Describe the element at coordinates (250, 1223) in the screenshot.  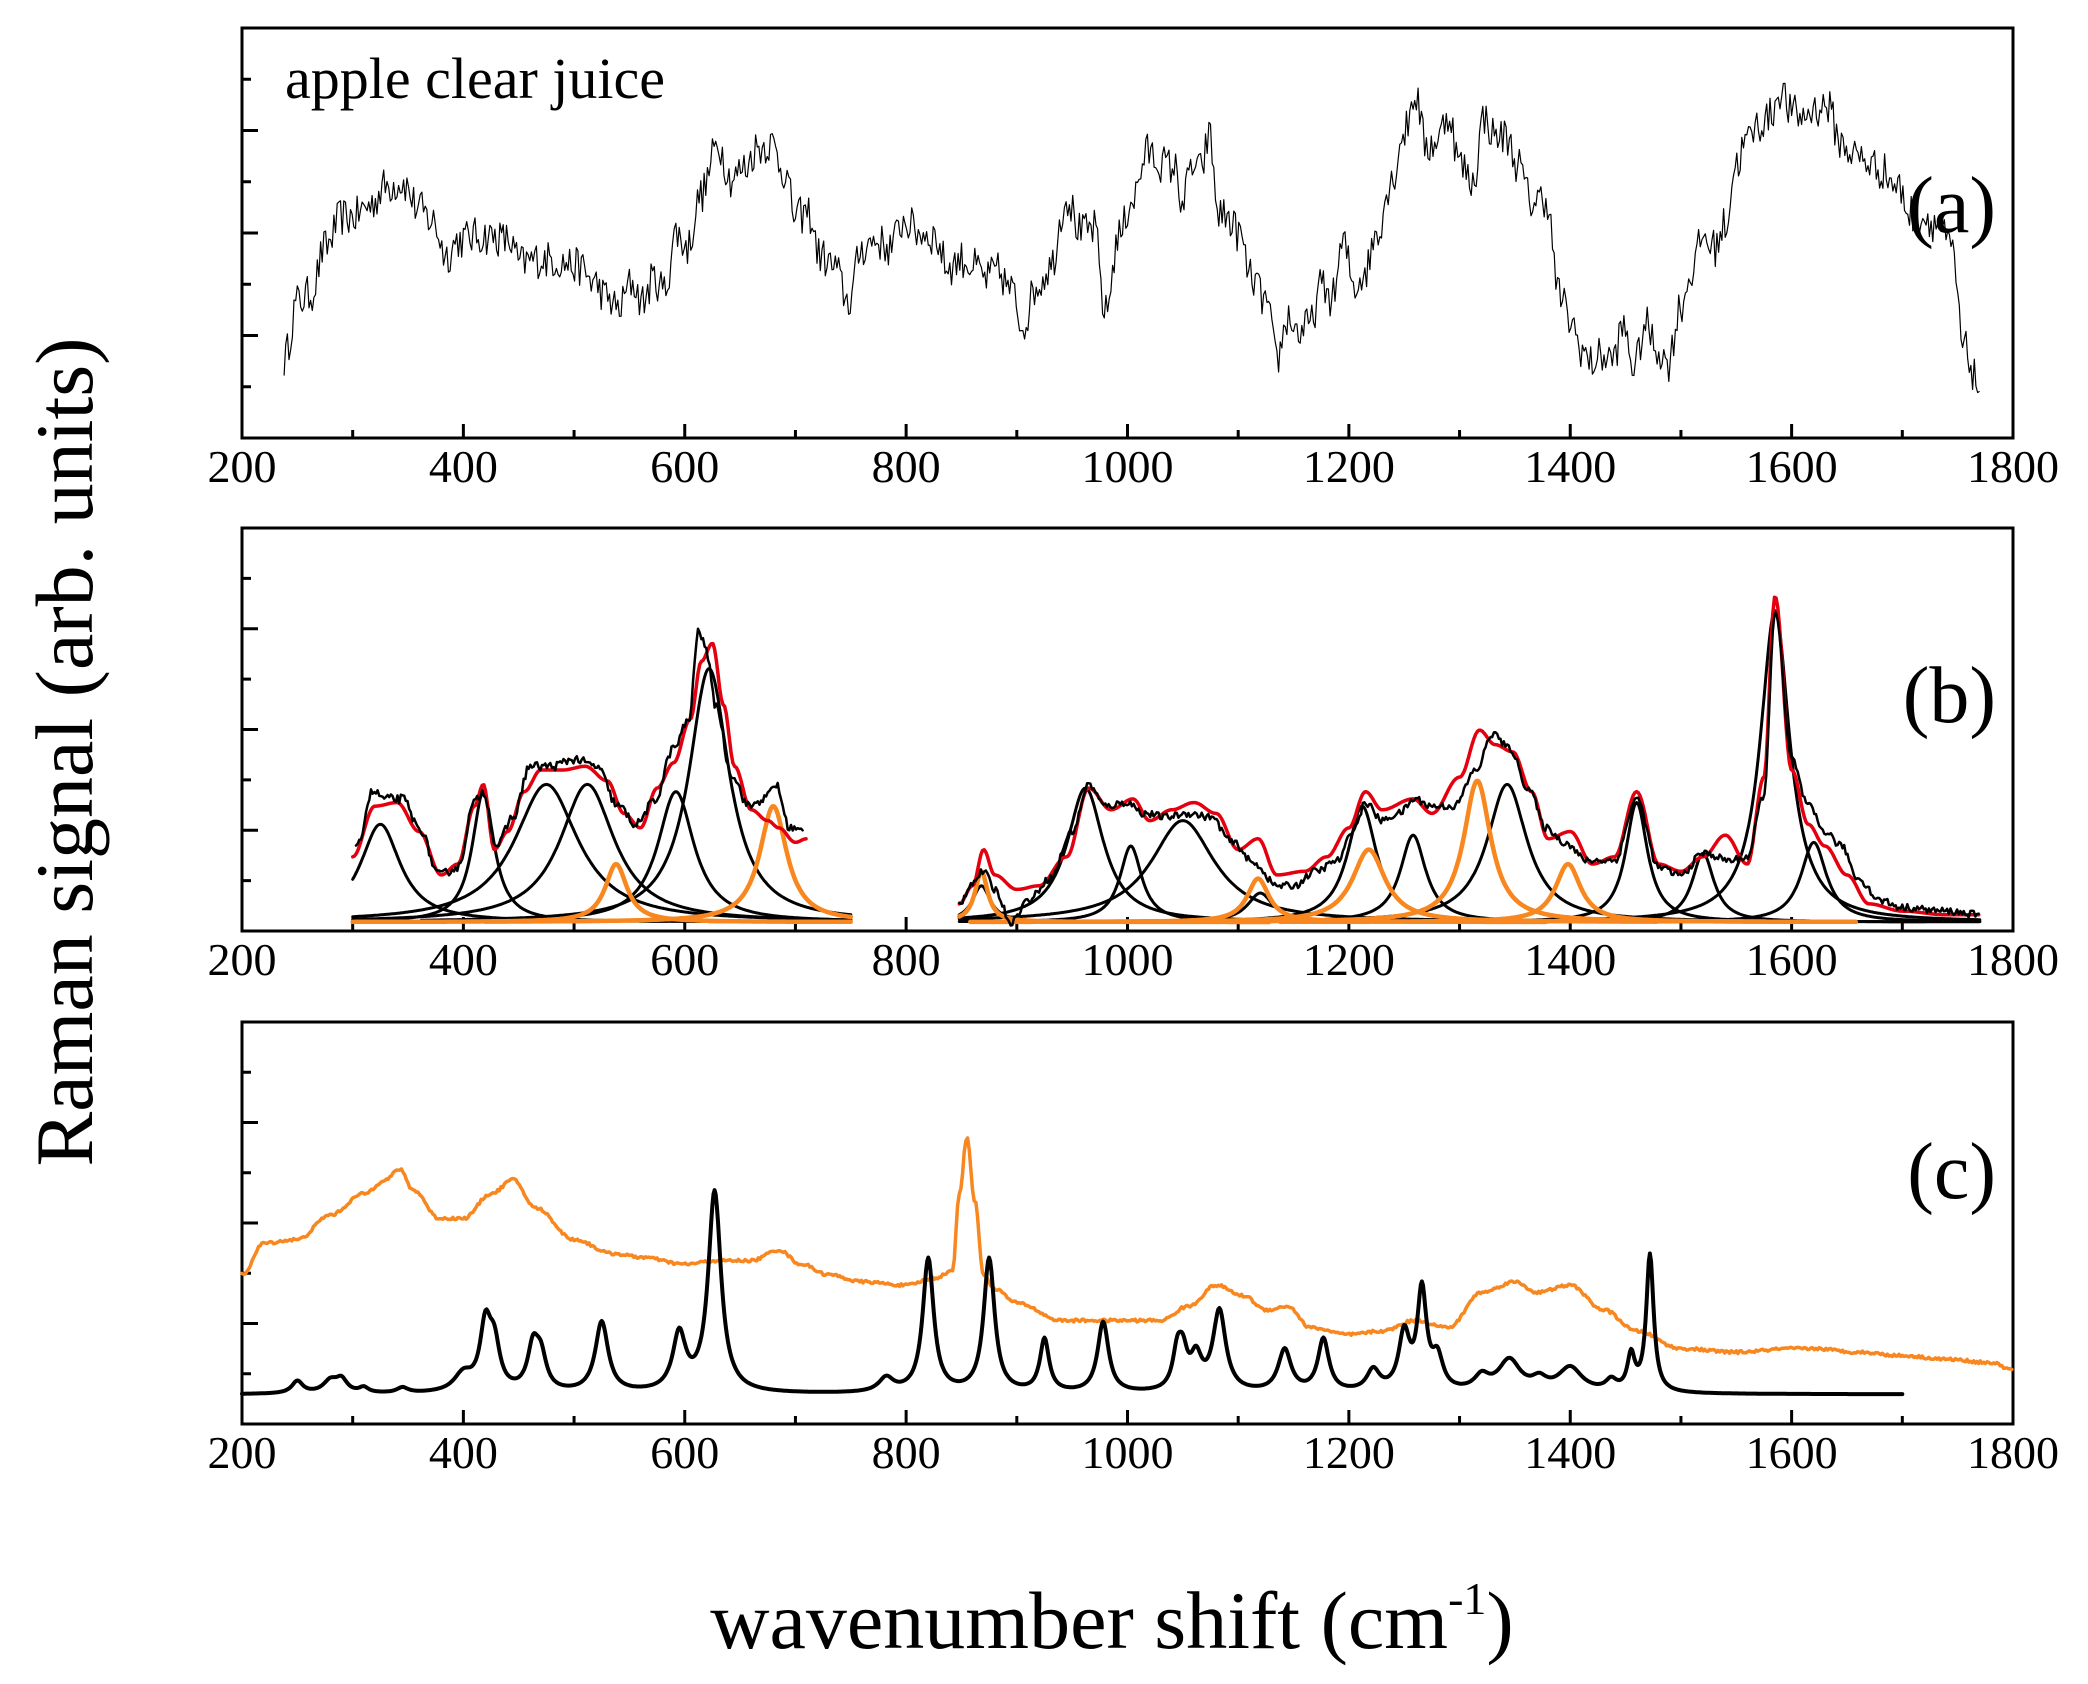
I see `panel-c-y-ticks` at that location.